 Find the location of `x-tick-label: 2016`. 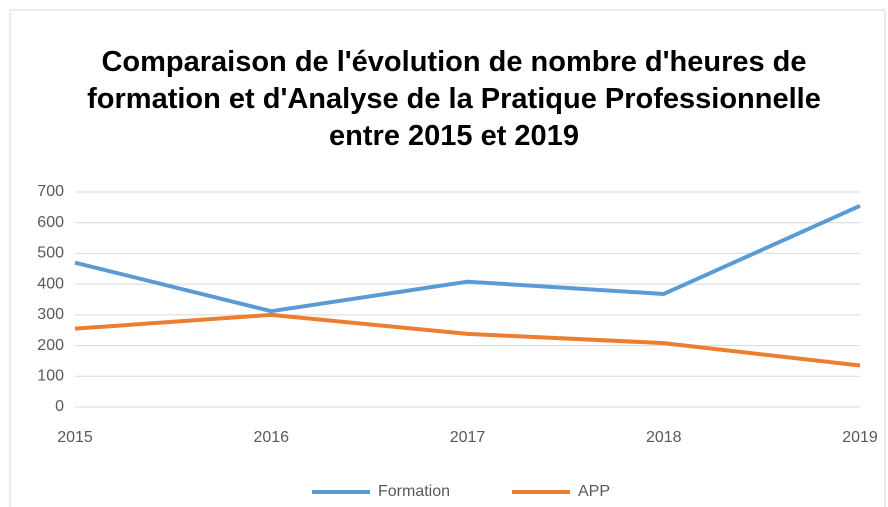

x-tick-label: 2016 is located at coordinates (271, 437).